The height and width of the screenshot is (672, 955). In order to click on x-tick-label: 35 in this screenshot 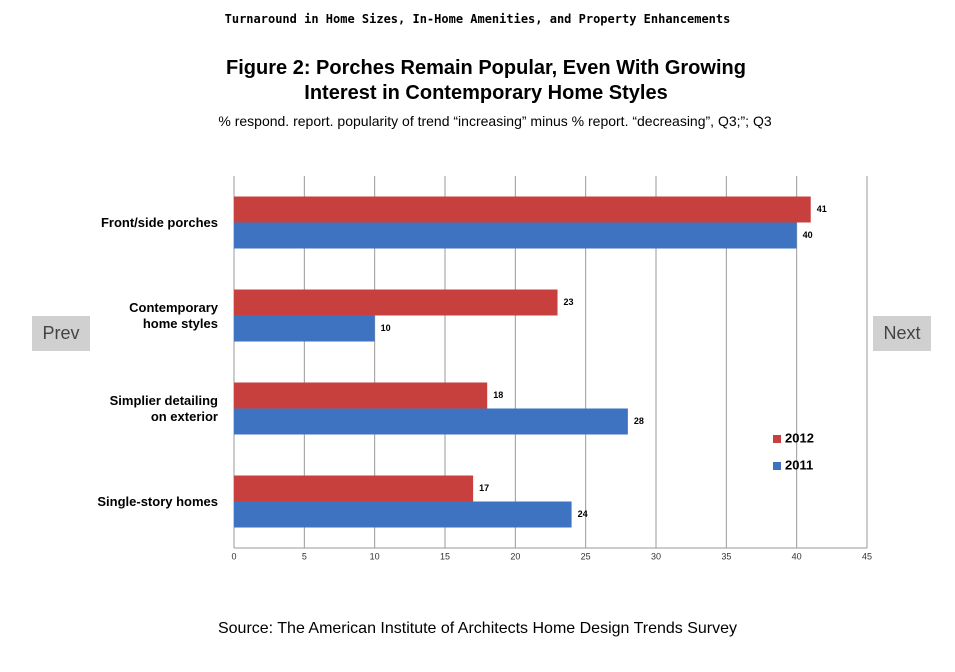, I will do `click(726, 556)`.